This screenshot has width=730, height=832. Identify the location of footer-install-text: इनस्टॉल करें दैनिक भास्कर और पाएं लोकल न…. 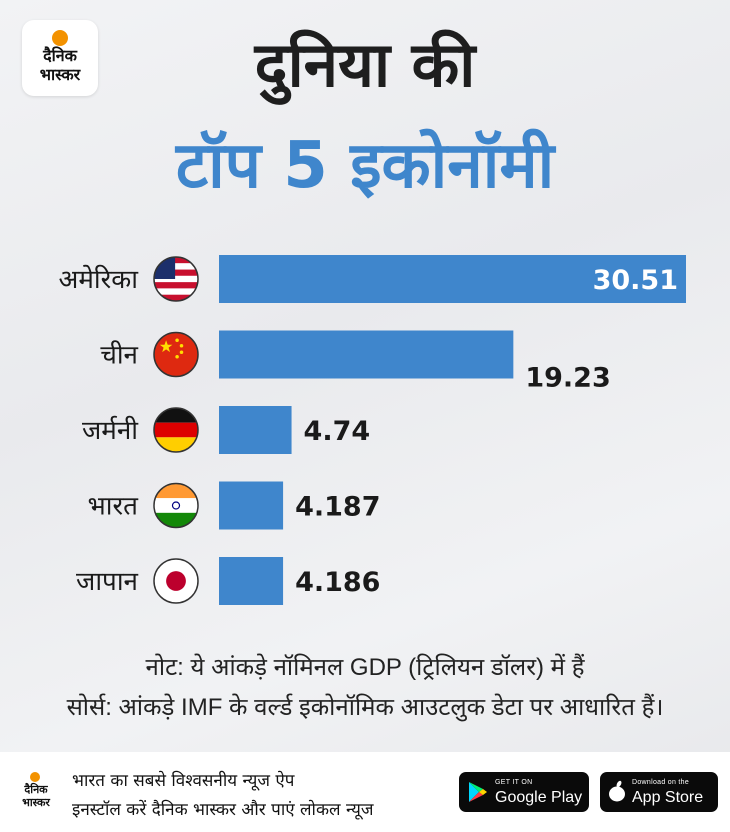
(223, 810).